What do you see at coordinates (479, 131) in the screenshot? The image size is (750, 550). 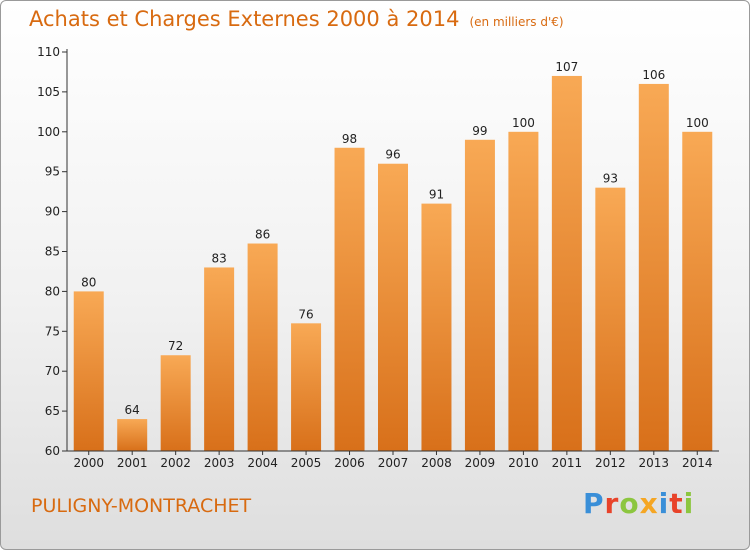 I see `bar-value-label: 99` at bounding box center [479, 131].